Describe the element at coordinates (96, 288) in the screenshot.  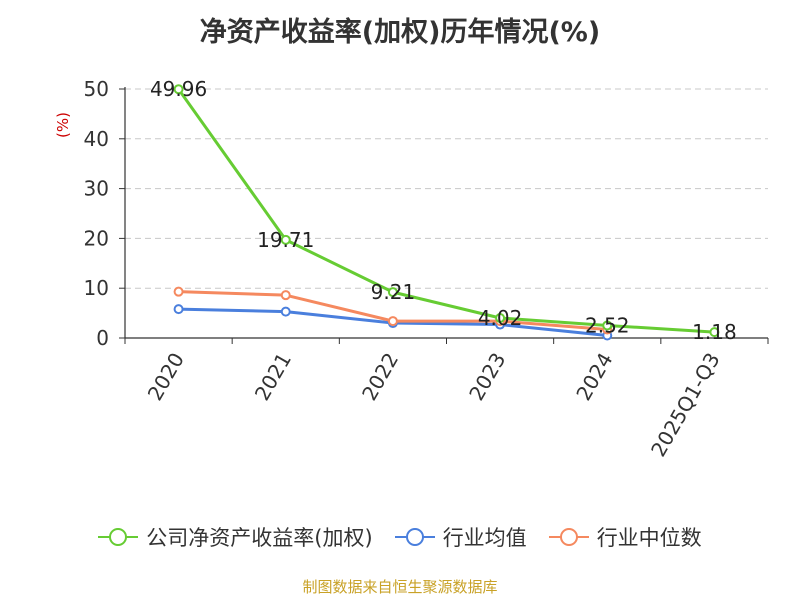
I see `y-tick-label-10: 10` at that location.